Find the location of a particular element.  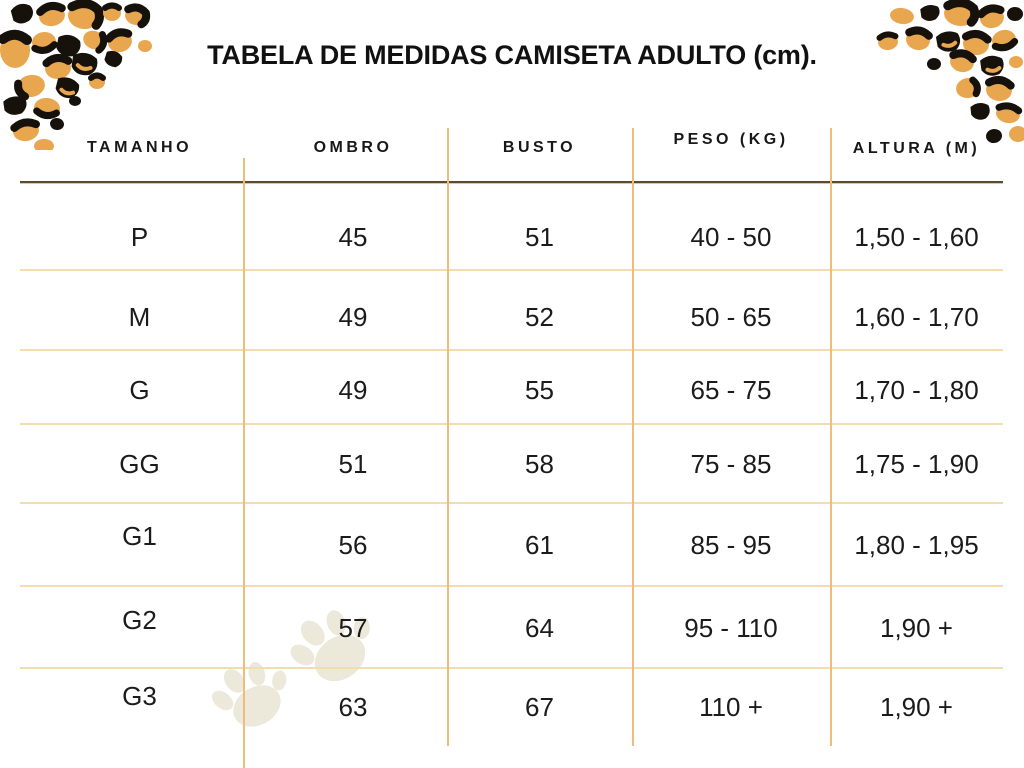

cell-altura: 1,70 - 1,80 is located at coordinates (916, 389).